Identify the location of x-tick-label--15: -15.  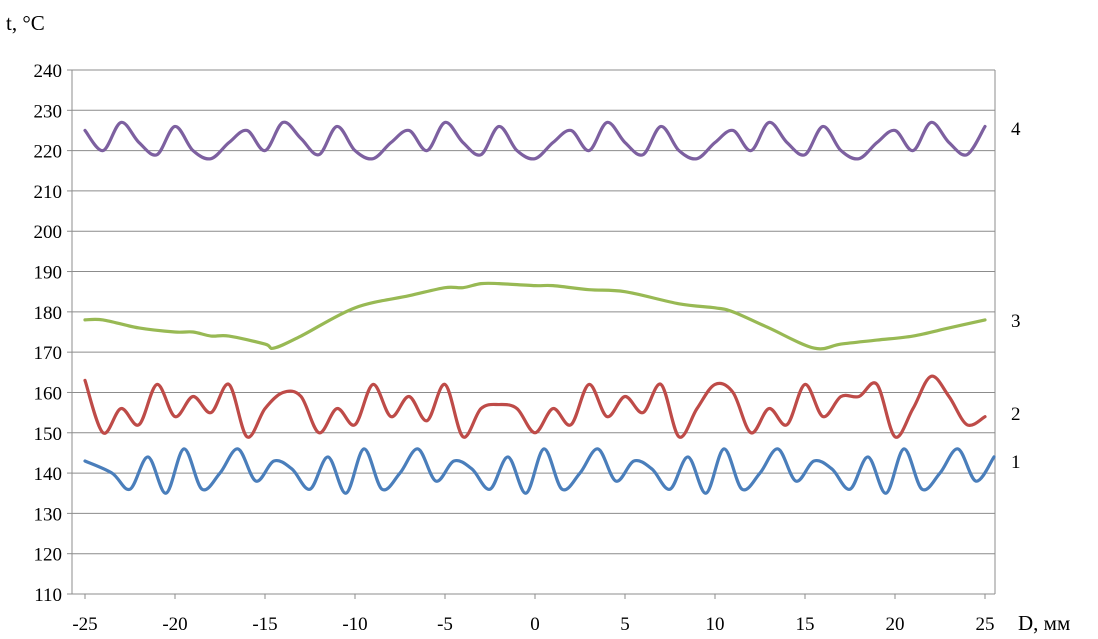
(264, 624).